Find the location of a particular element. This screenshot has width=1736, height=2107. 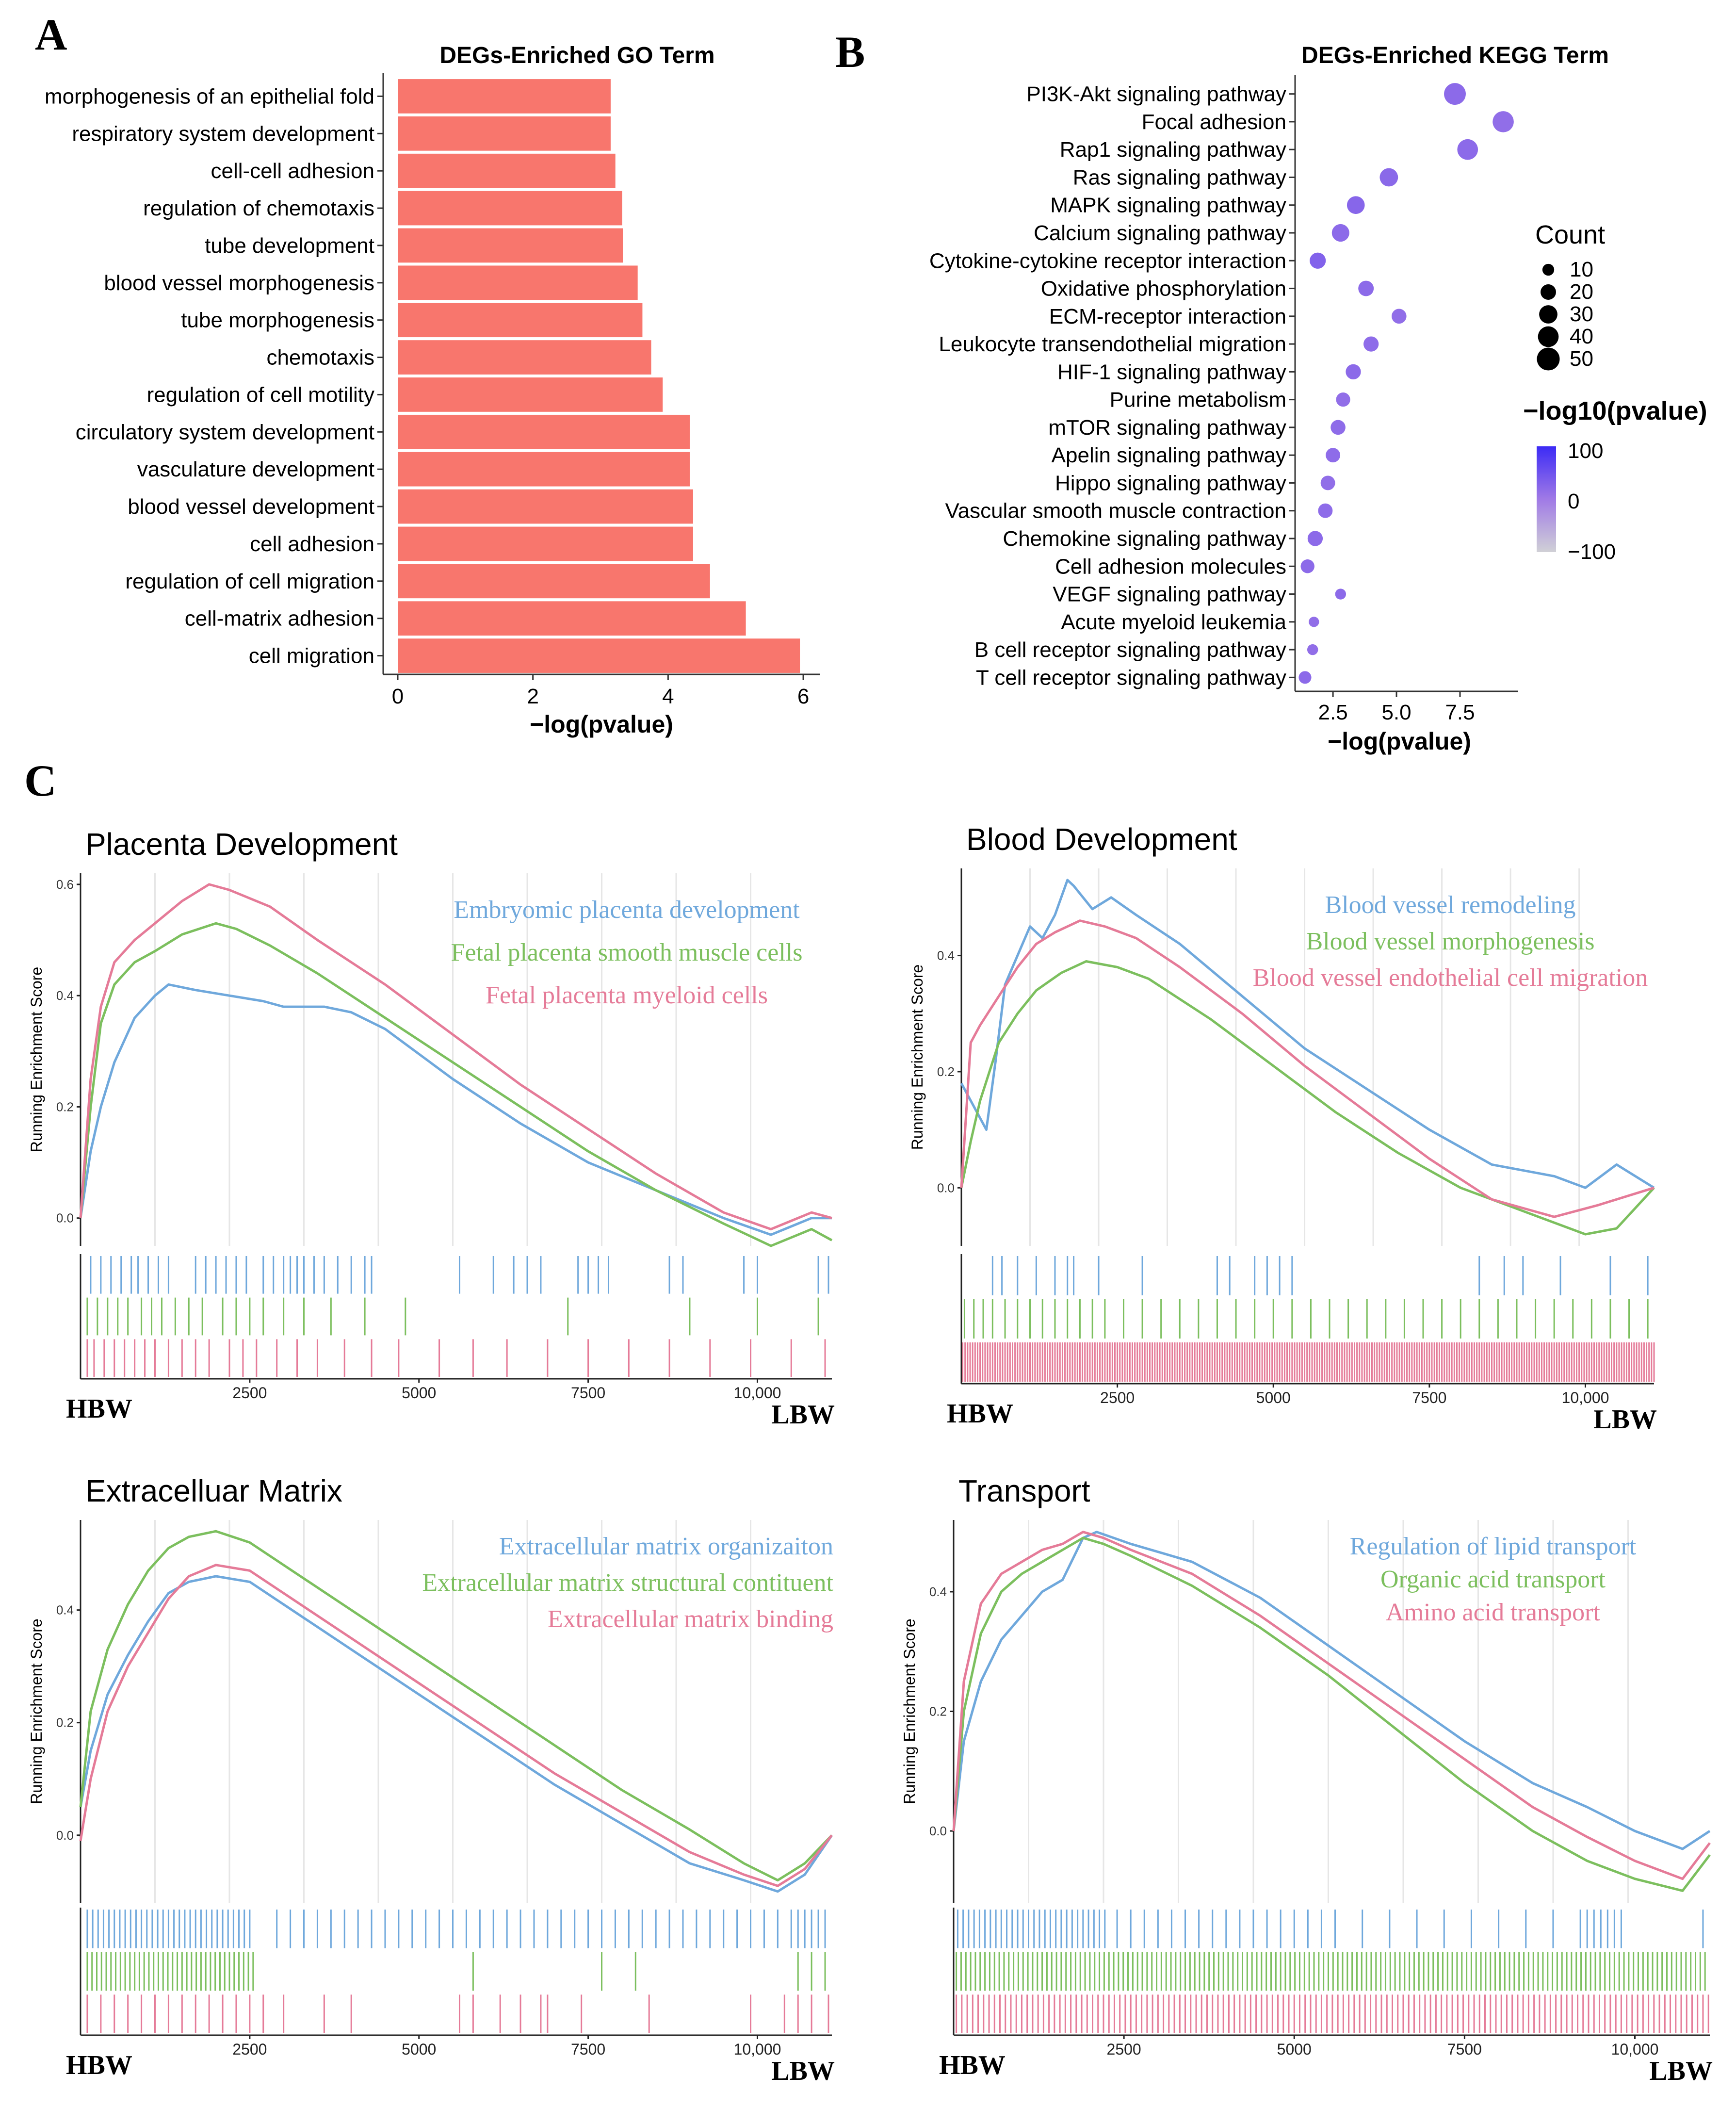

kegg-category-label: Leukocyte transendothelial migration is located at coordinates (1112, 344).